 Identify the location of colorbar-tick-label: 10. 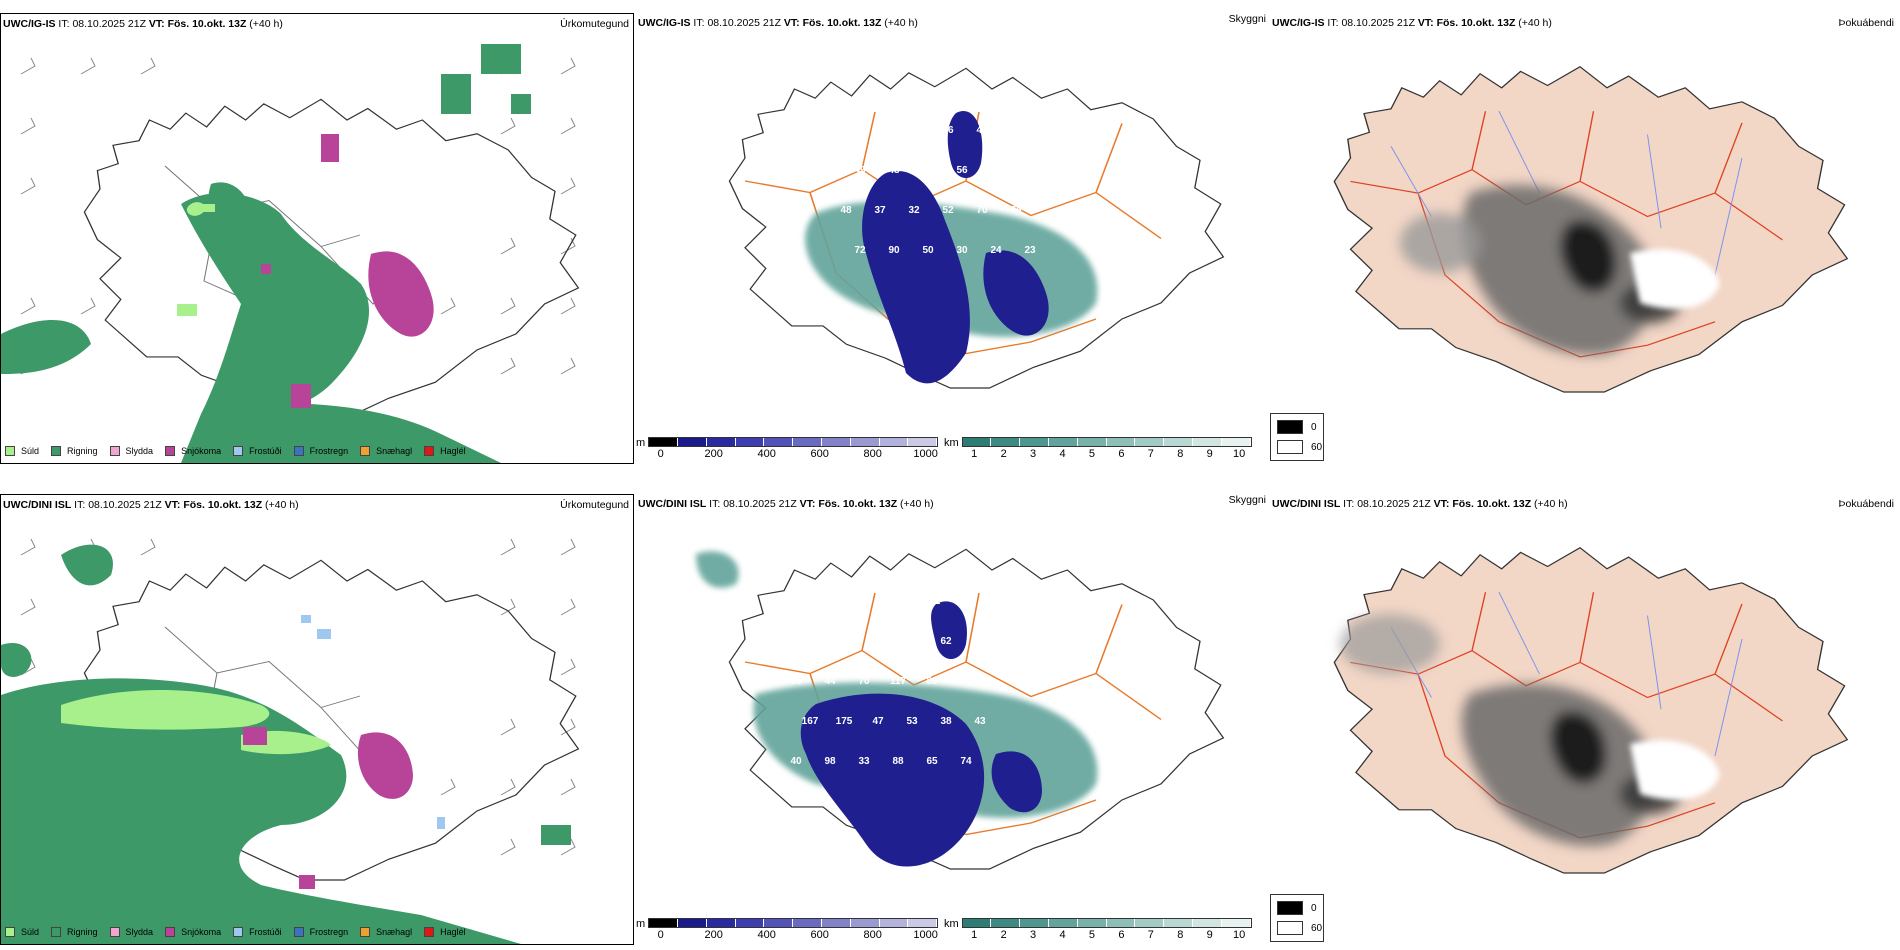
(1239, 935).